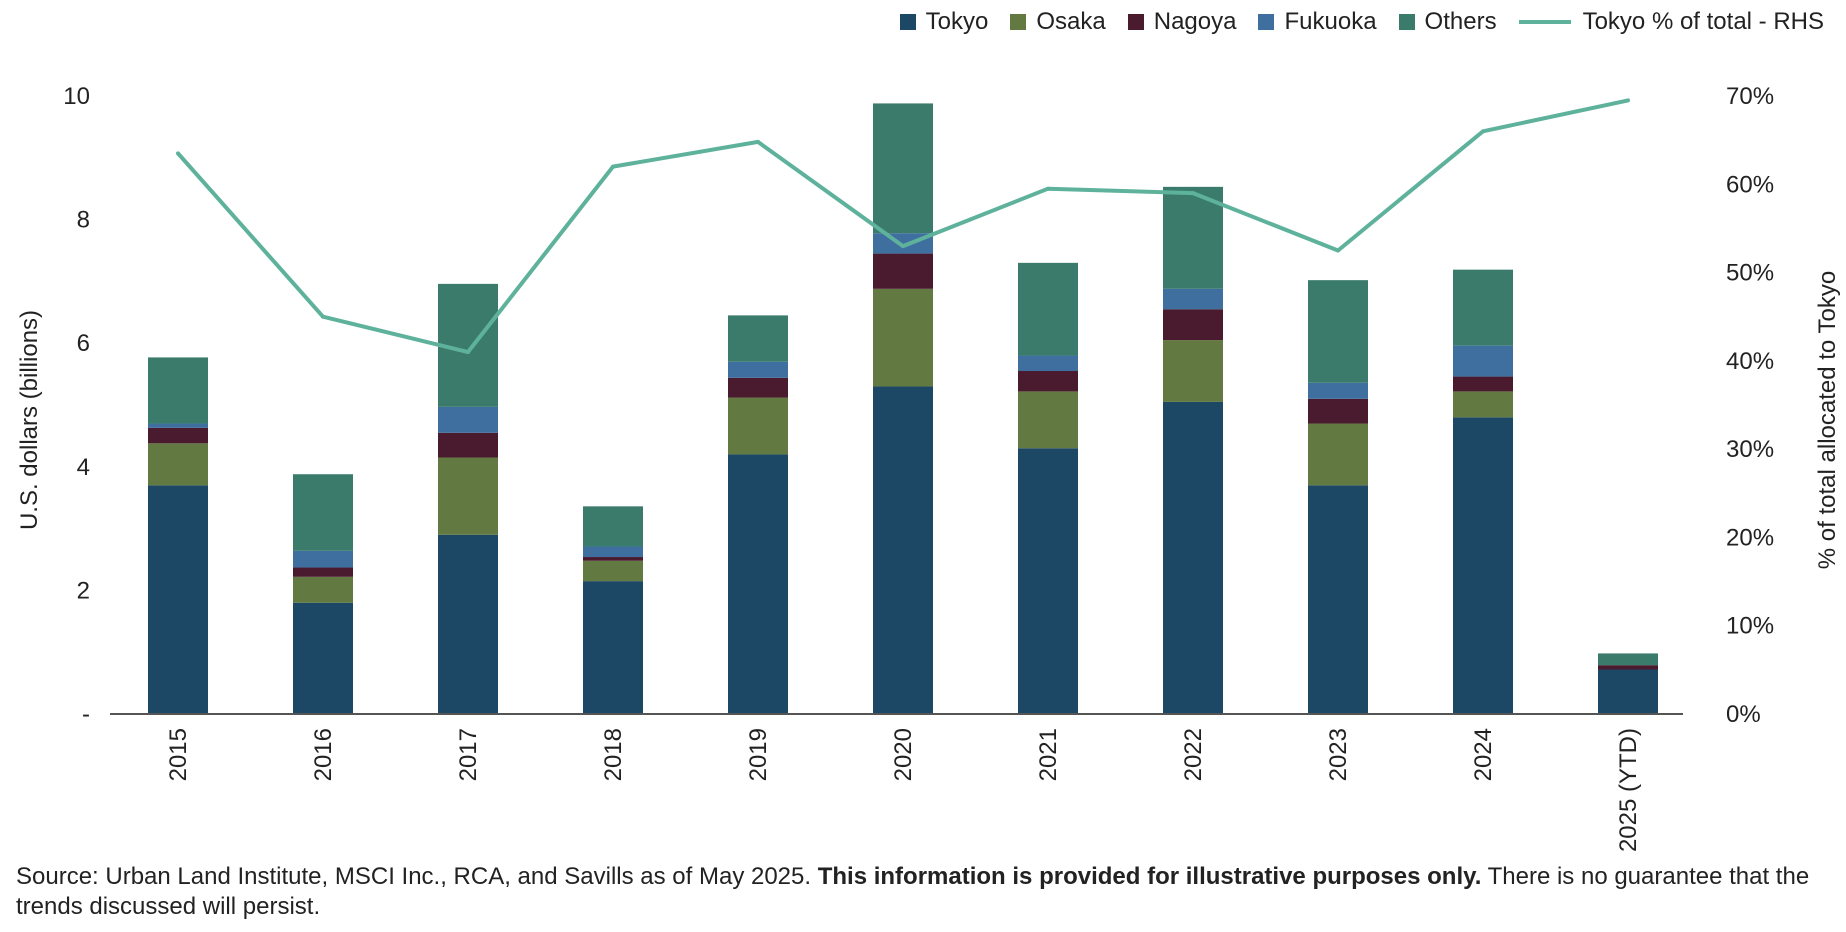  What do you see at coordinates (178, 754) in the screenshot?
I see `x-tick-label: 2015` at bounding box center [178, 754].